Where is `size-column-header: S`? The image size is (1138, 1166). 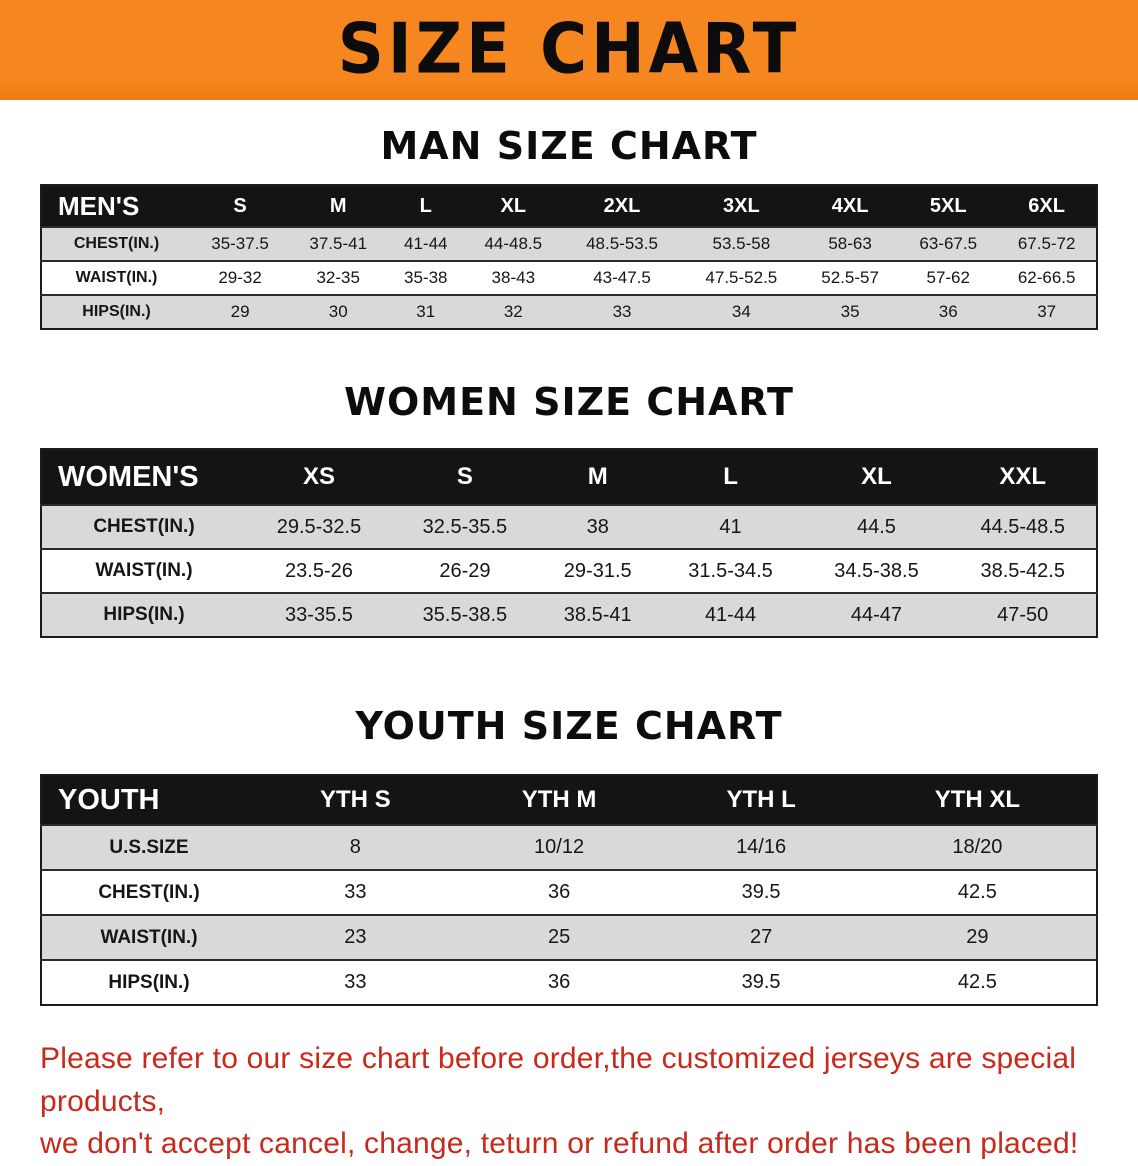 size-column-header: S is located at coordinates (464, 476).